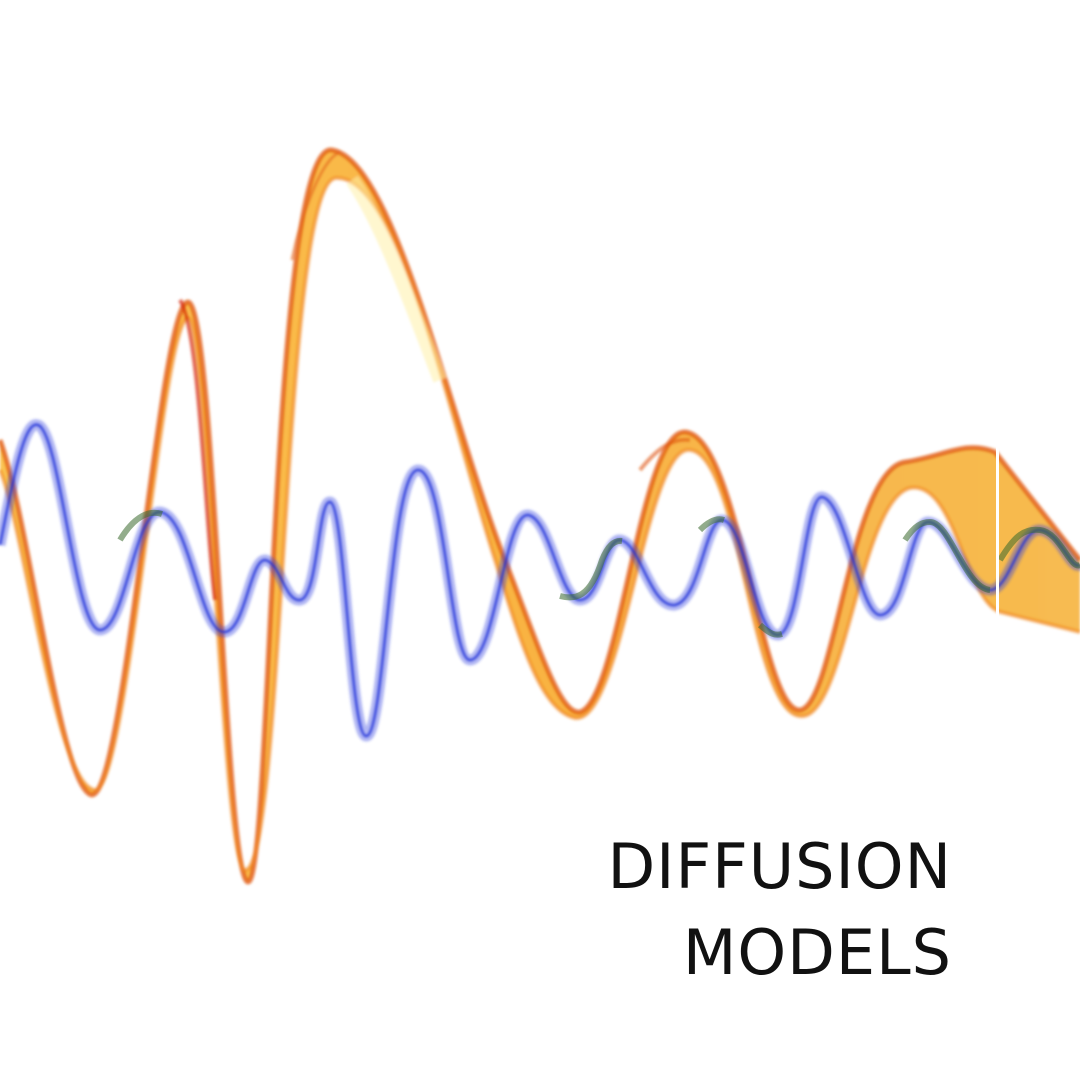 This screenshot has width=1080, height=1080. What do you see at coordinates (779, 910) in the screenshot?
I see `page-title: DIFFUSION MODELS` at bounding box center [779, 910].